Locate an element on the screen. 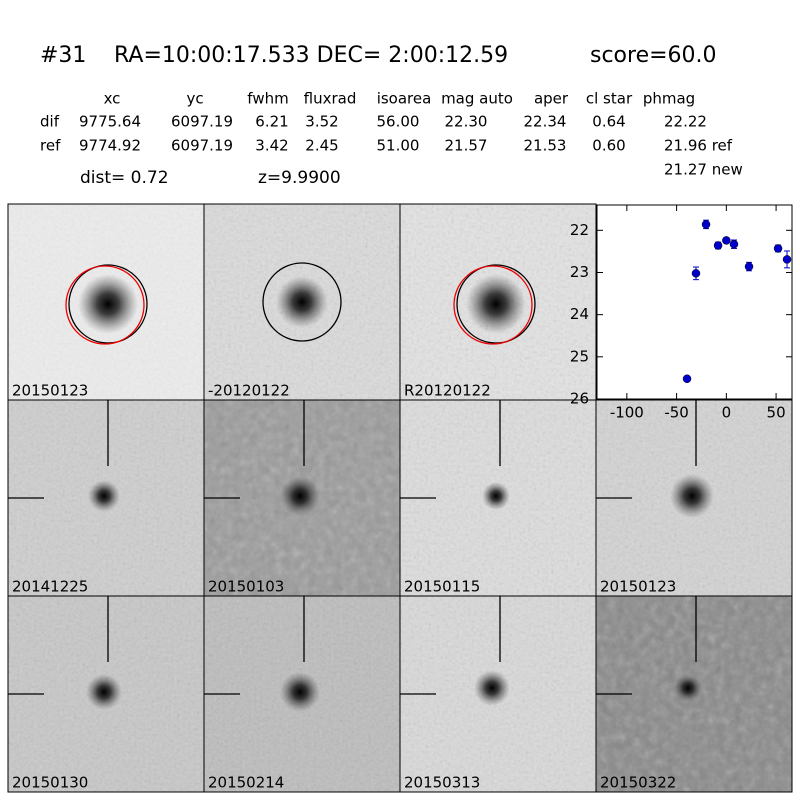 The height and width of the screenshot is (800, 800). cell: 2.45 is located at coordinates (321, 146).